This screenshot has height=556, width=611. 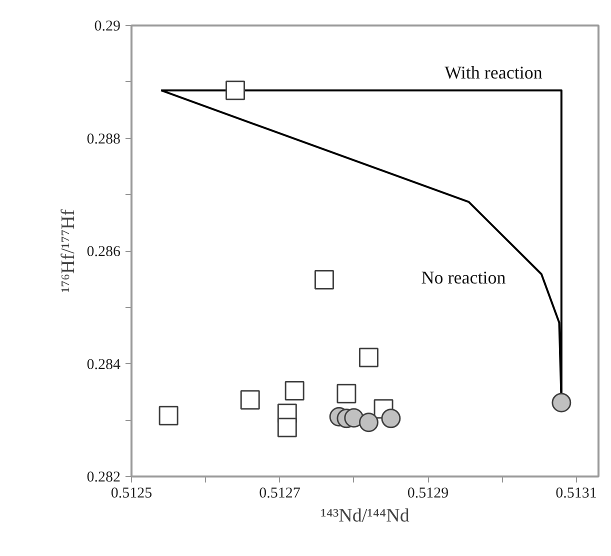 I want to click on y-tick-label: 0.282, so click(x=103, y=478).